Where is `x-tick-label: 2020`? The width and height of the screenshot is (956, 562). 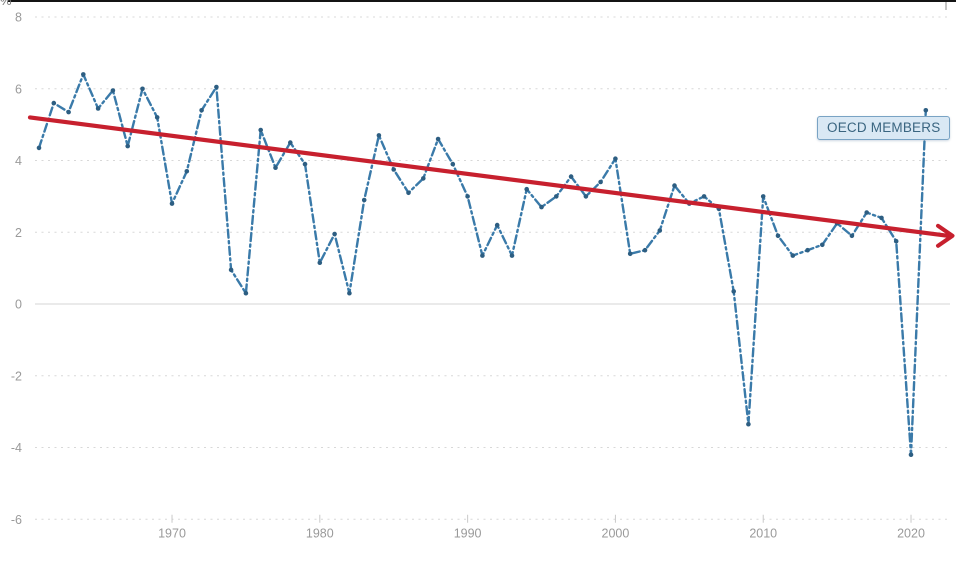 x-tick-label: 2020 is located at coordinates (911, 533).